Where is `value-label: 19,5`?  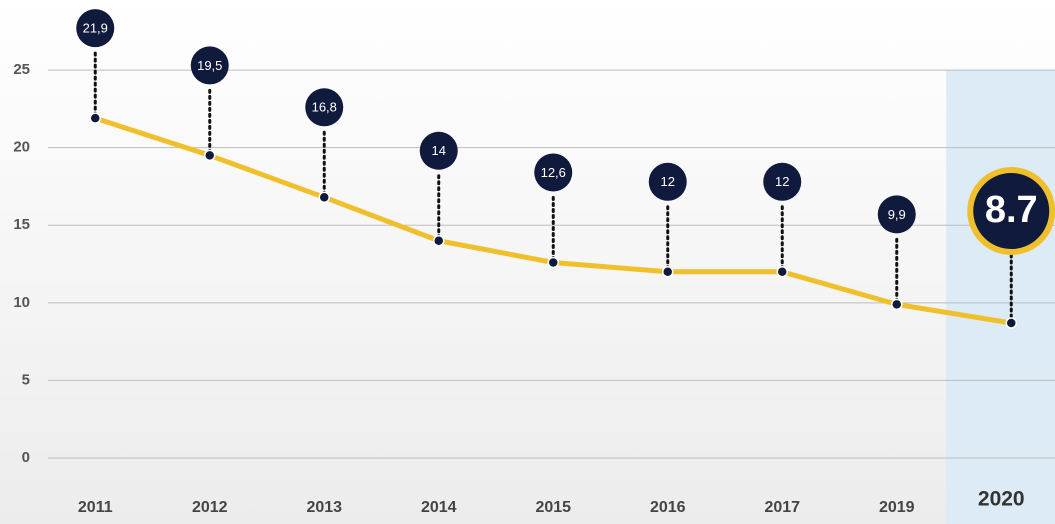 value-label: 19,5 is located at coordinates (209, 65).